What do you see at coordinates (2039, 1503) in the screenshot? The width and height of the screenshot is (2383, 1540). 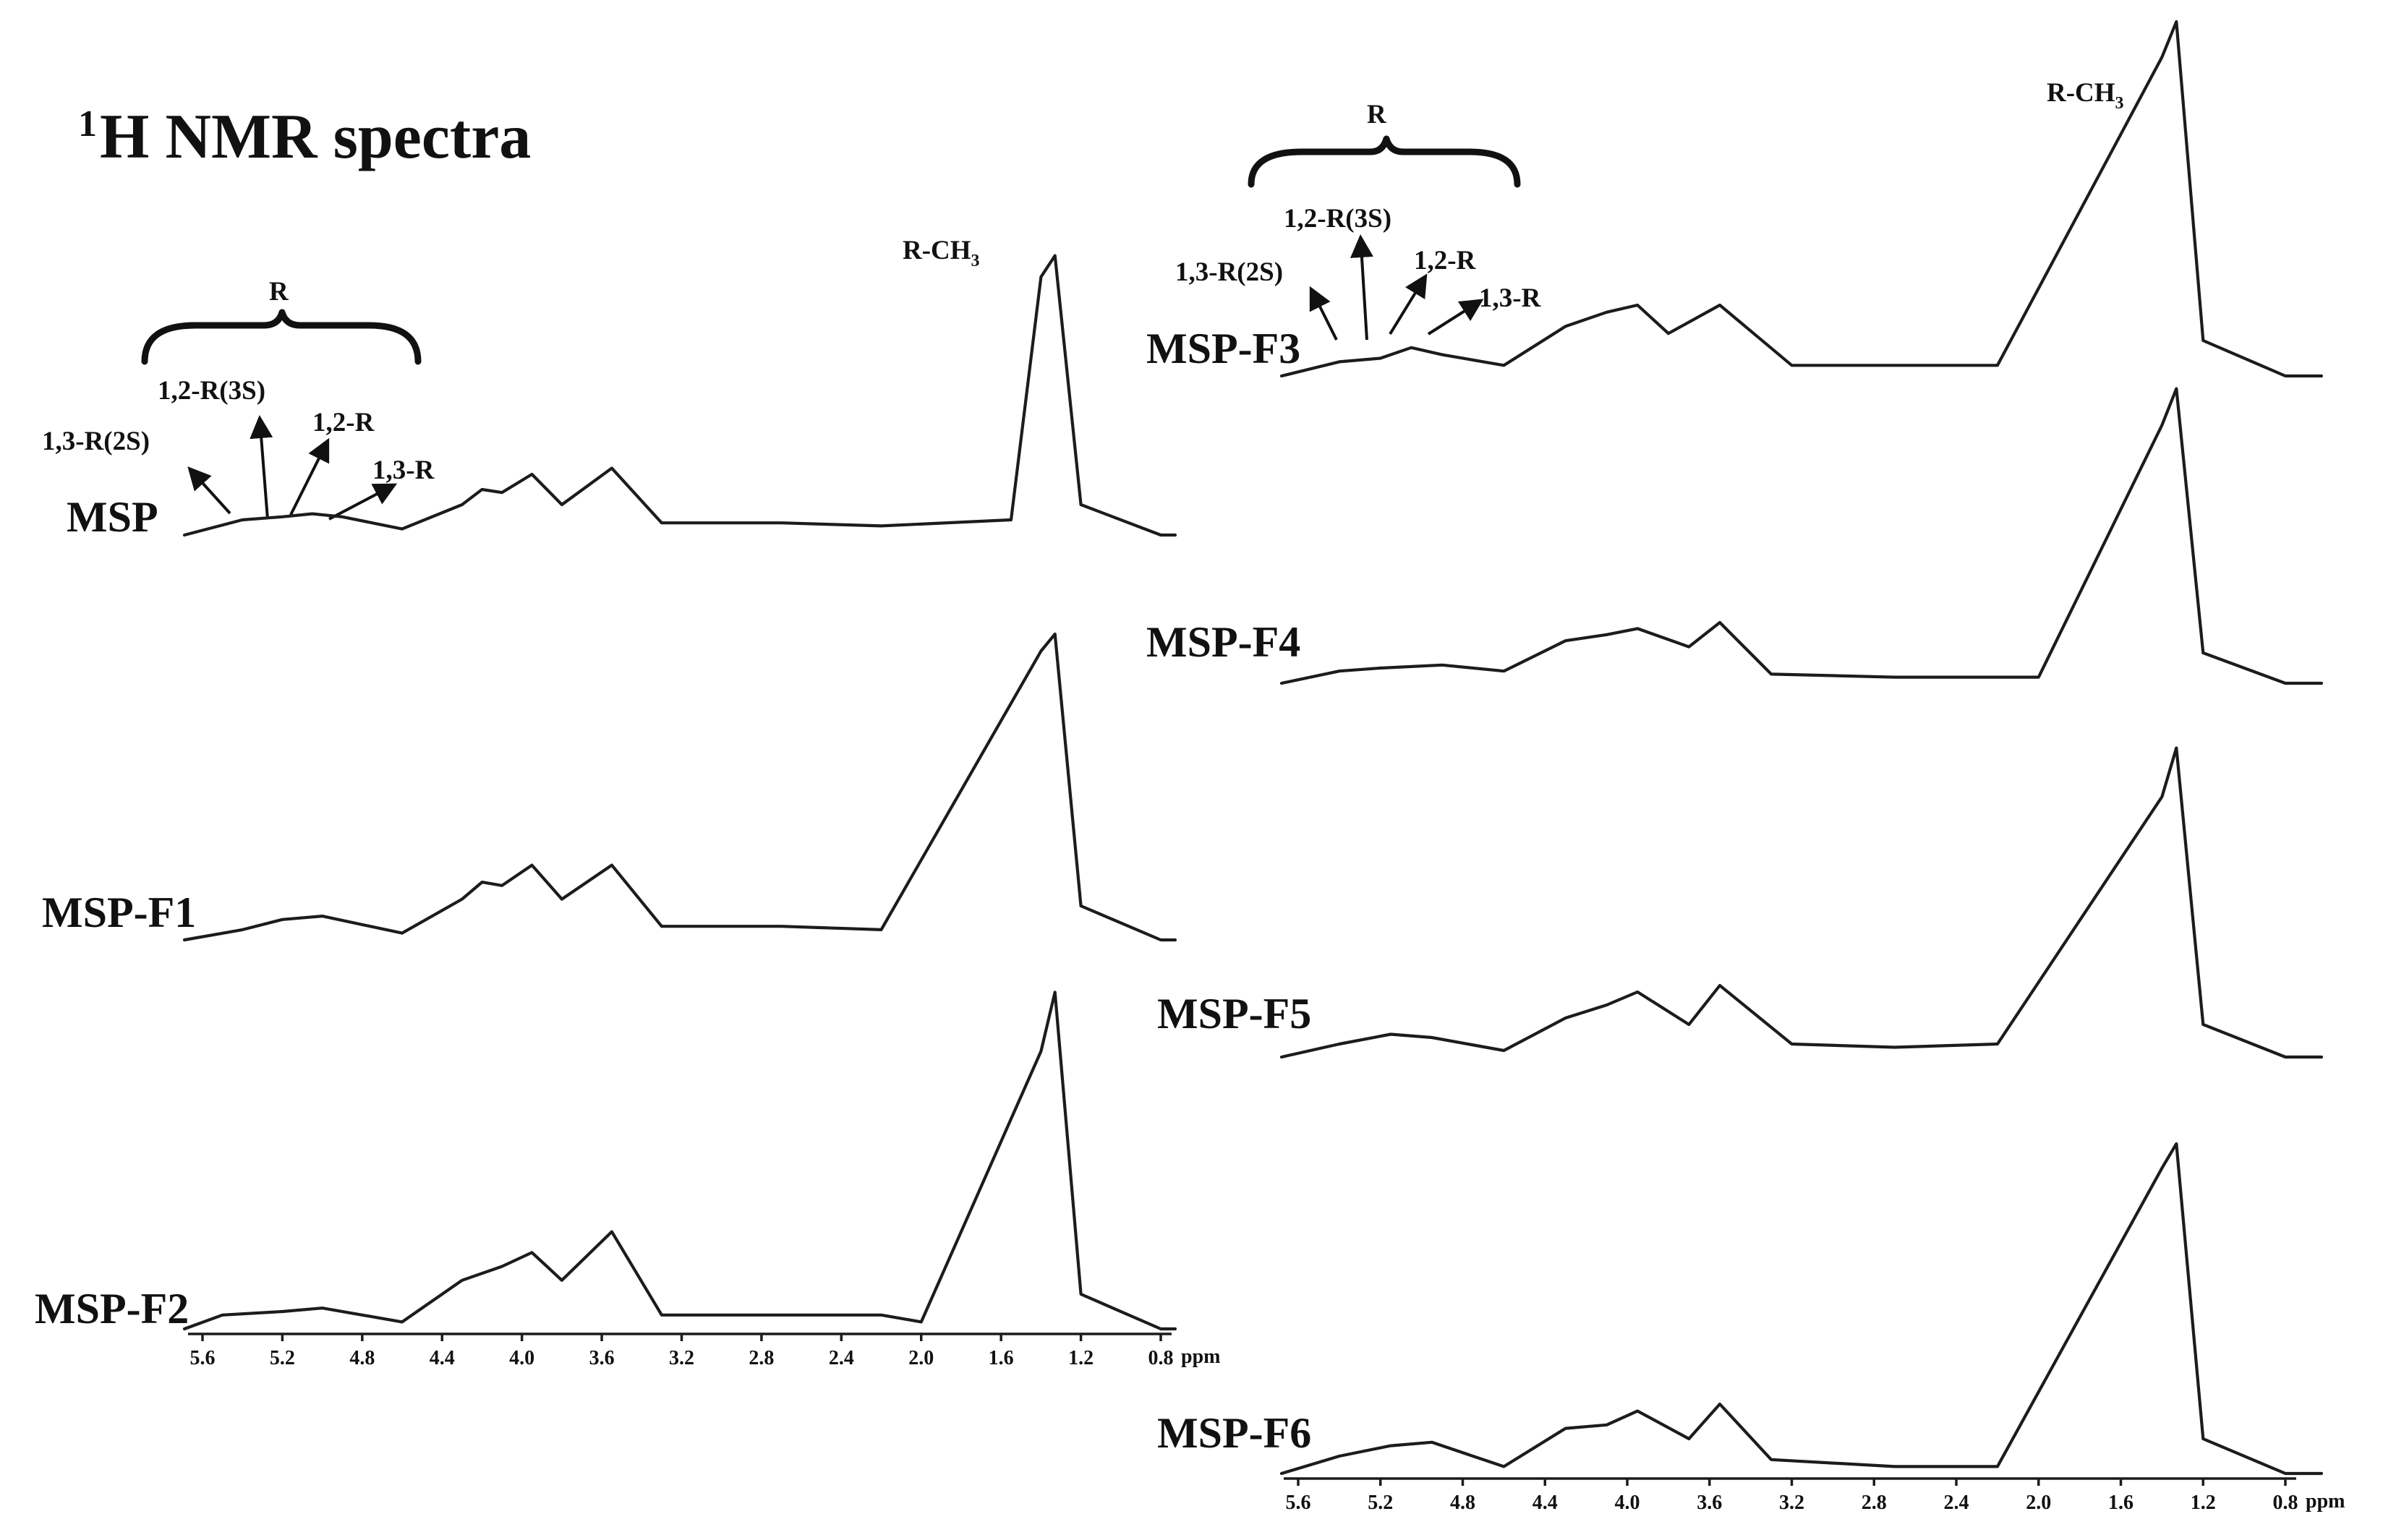 I see `x-tick-label-right: 2.0` at bounding box center [2039, 1503].